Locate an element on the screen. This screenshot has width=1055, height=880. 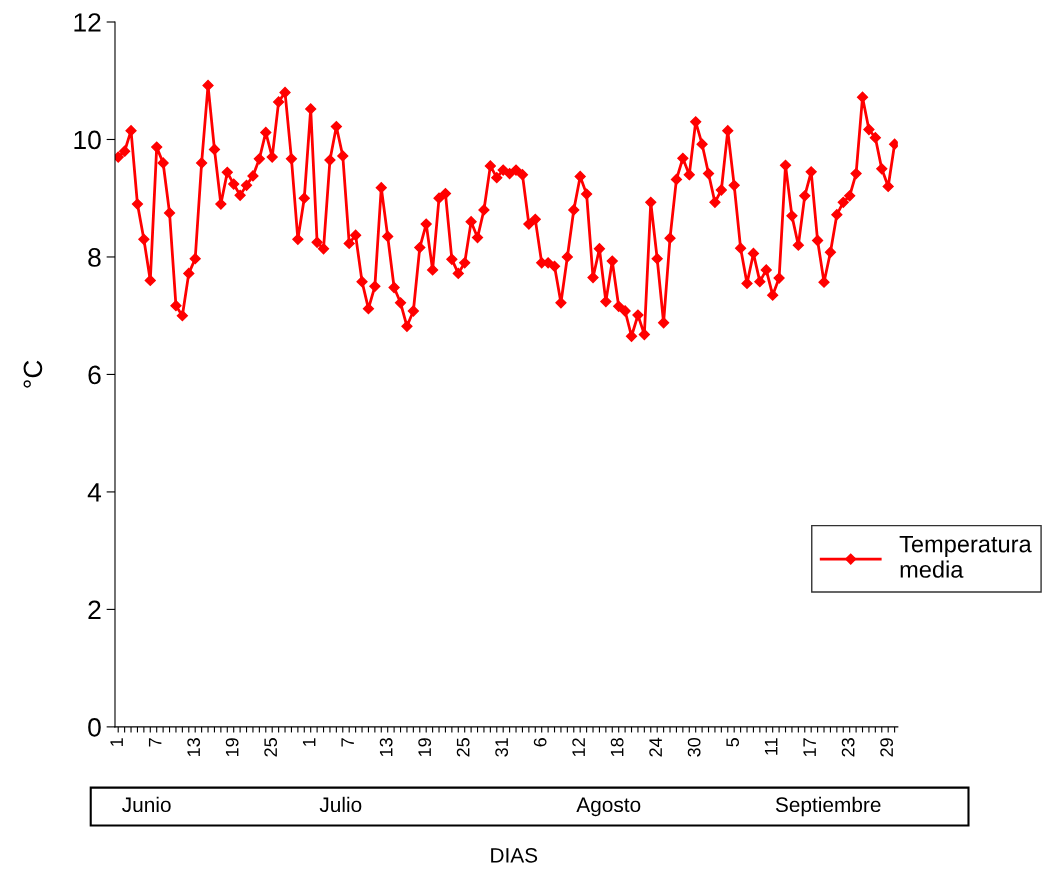
x-tick-label: 17 is located at coordinates (809, 747).